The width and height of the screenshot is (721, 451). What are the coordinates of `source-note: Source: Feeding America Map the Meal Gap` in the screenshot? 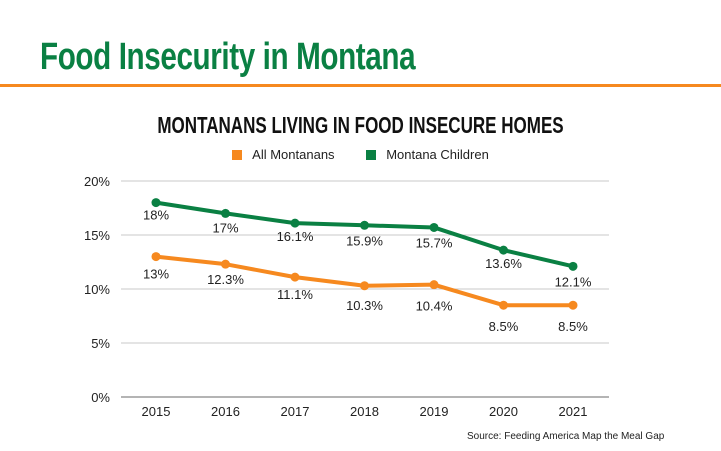 It's located at (566, 436).